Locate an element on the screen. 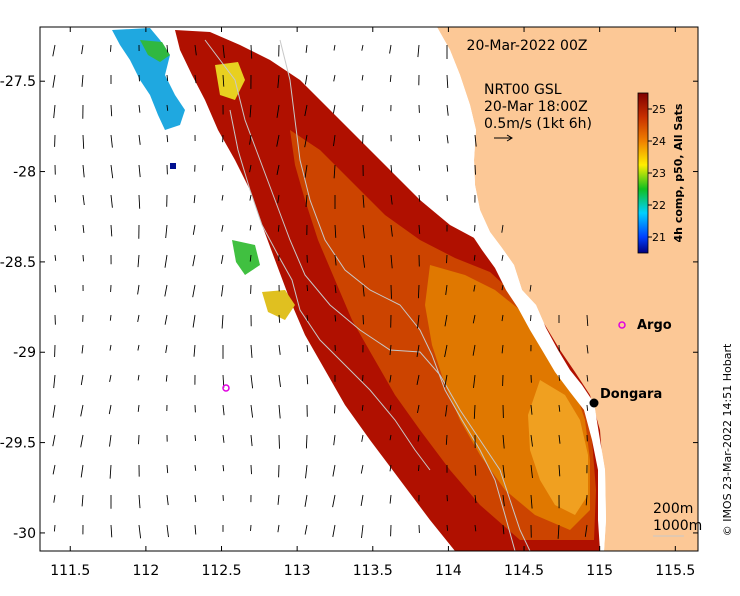 Image resolution: width=740 pixels, height=596 pixels. date-label: 20-Mar-2022 00Z is located at coordinates (527, 46).